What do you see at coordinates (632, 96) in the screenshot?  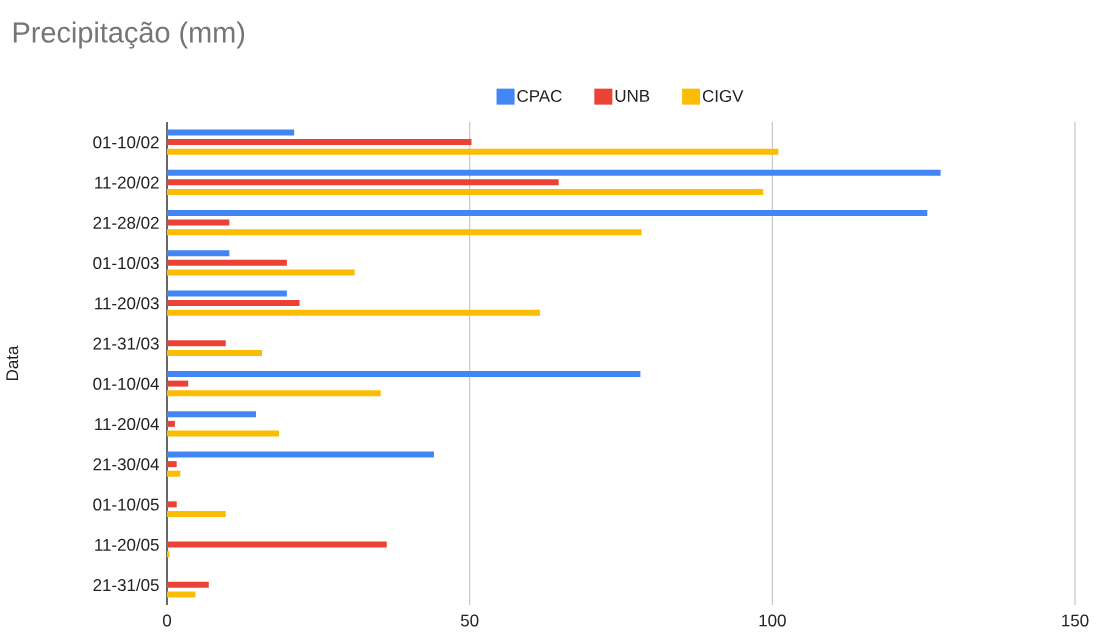 I see `legend-label: UNB` at bounding box center [632, 96].